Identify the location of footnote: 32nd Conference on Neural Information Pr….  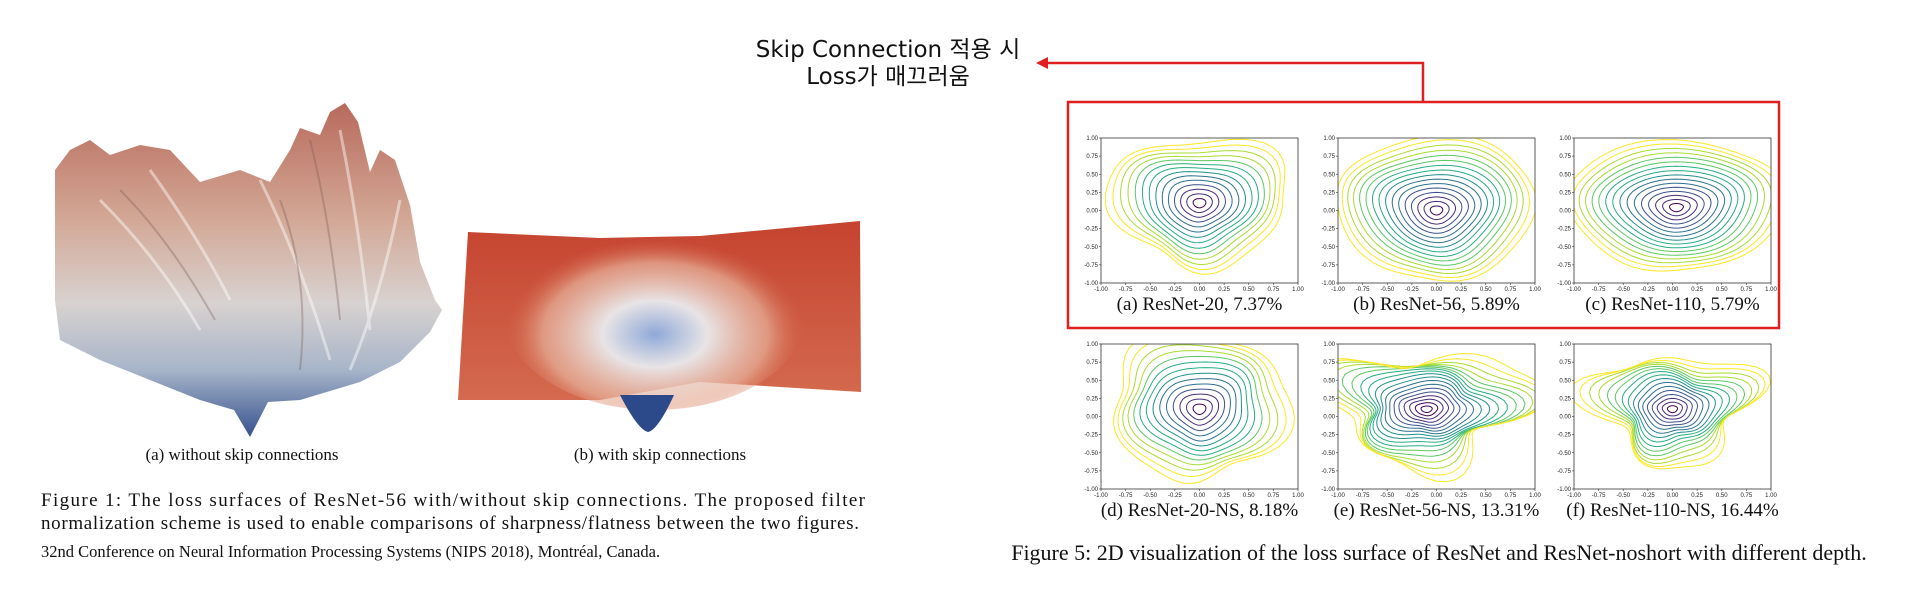
(350, 551).